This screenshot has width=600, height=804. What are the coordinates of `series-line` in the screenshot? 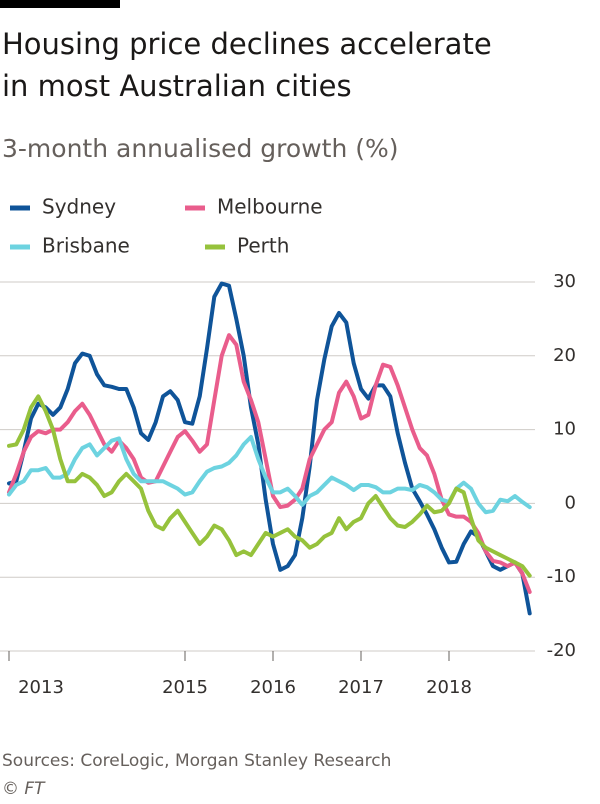 It's located at (269, 474).